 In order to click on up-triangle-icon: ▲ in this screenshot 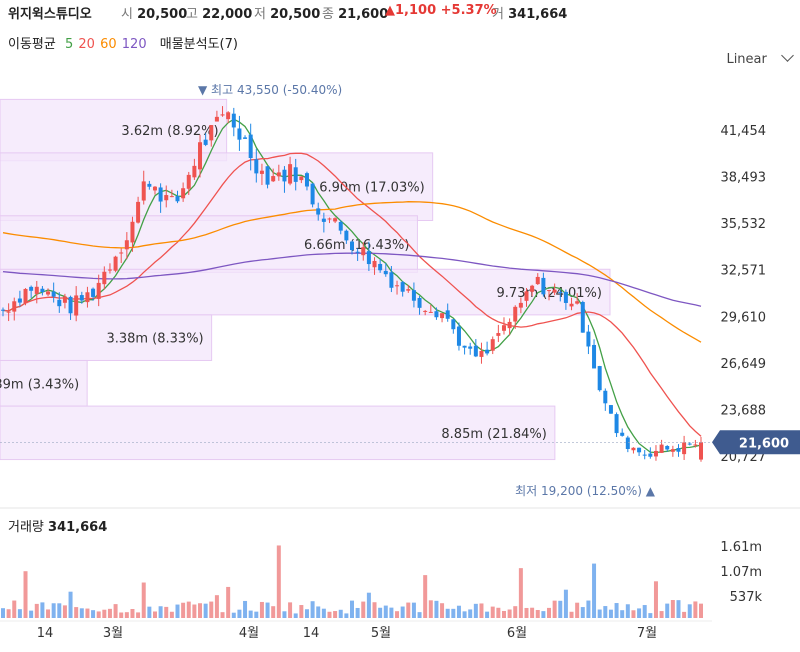, I will do `click(390, 10)`.